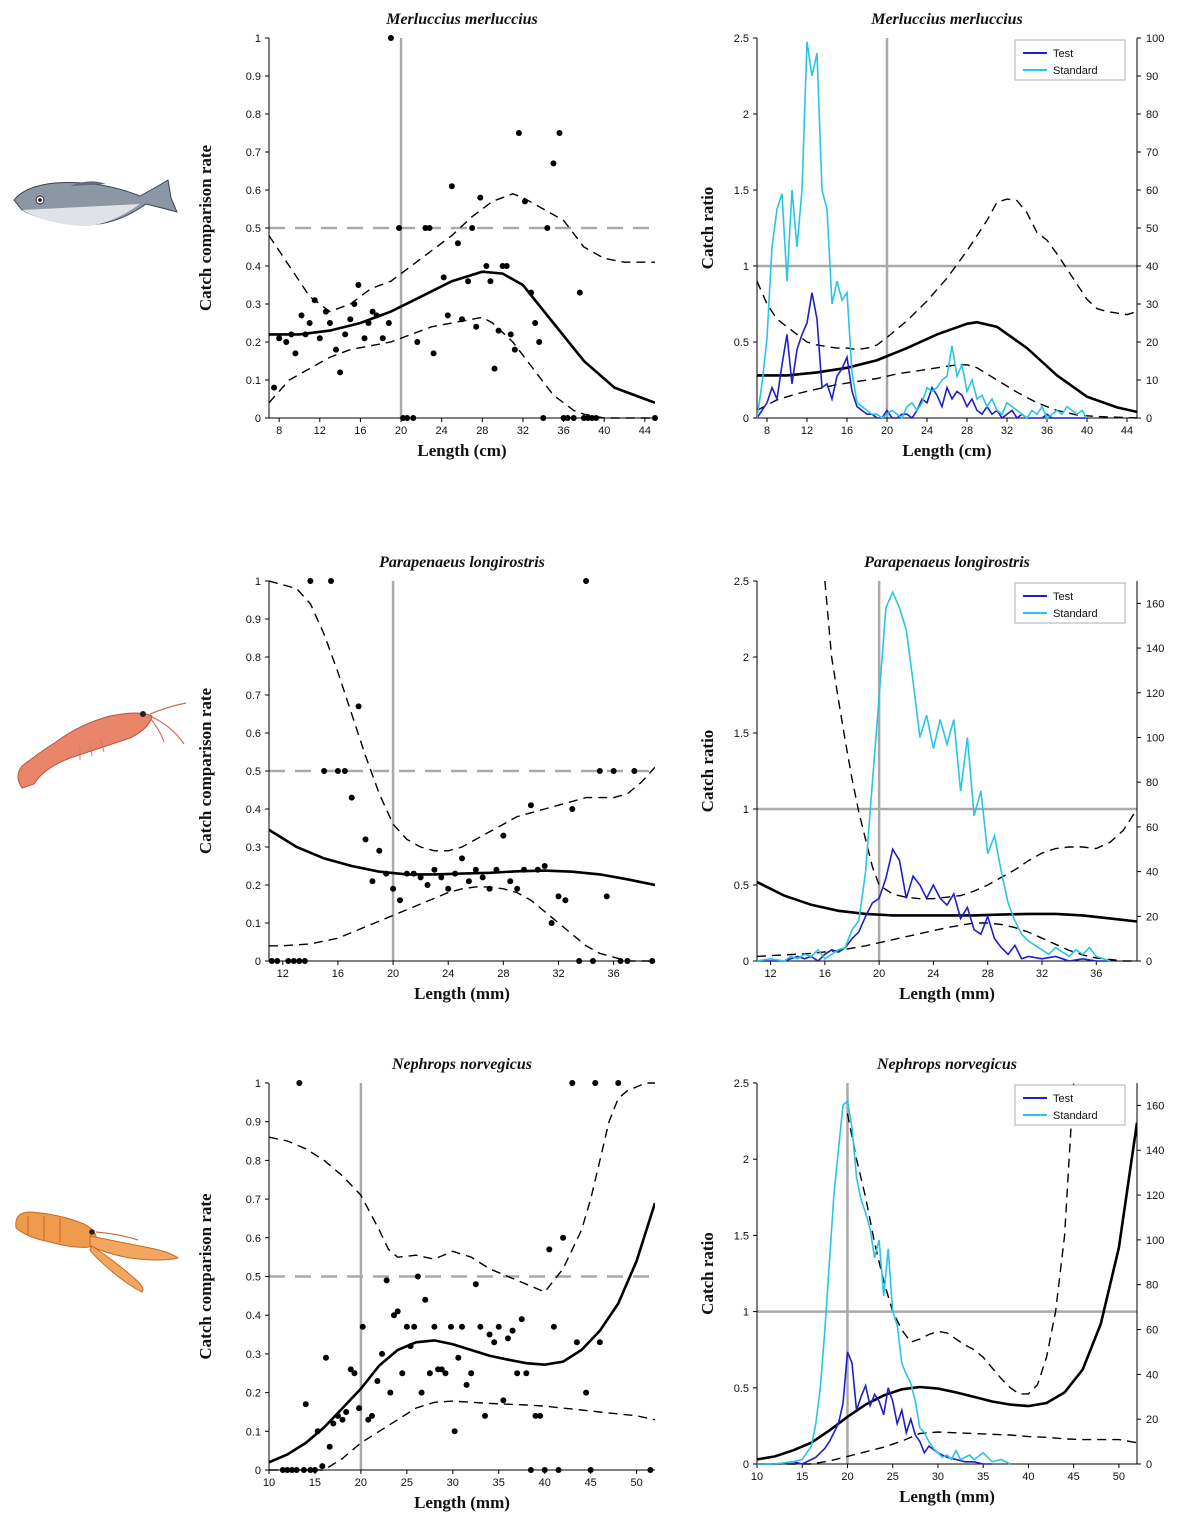  I want to click on x-tick-label: 35, so click(983, 1477).